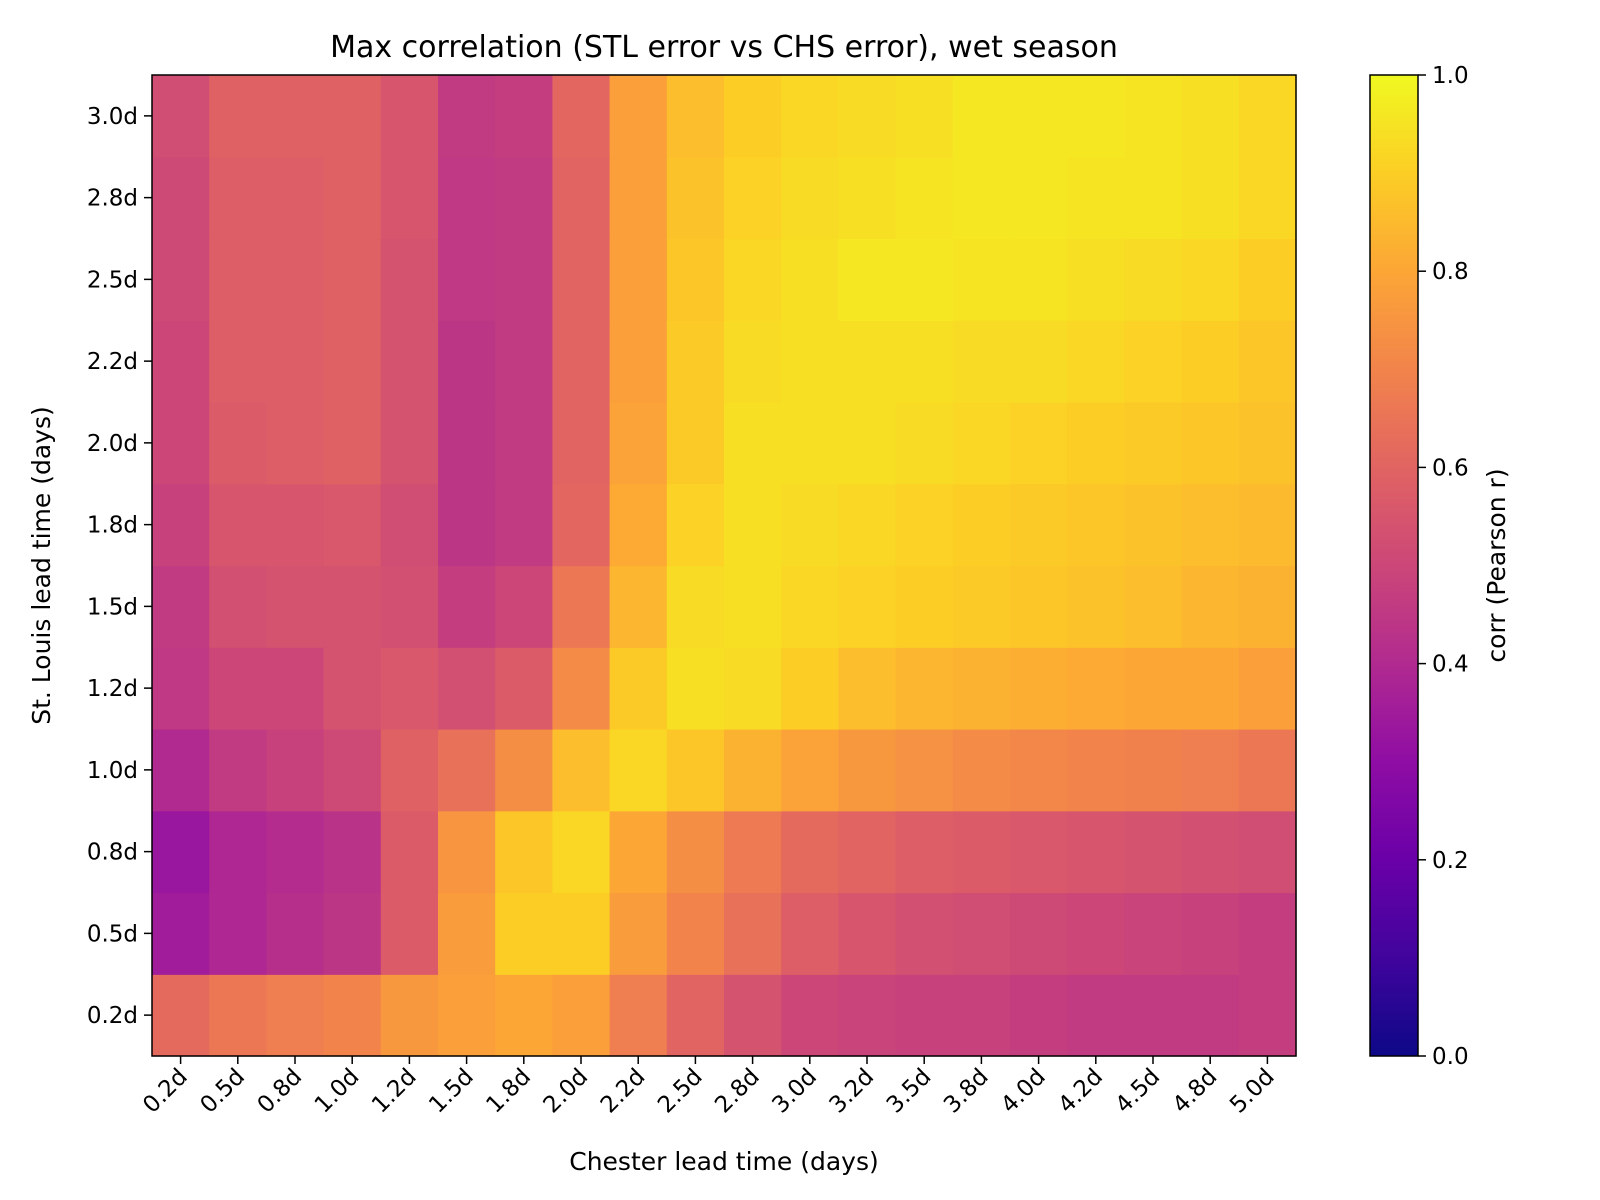 The height and width of the screenshot is (1200, 1600). What do you see at coordinates (680, 1091) in the screenshot?
I see `x-tick-label: 2.5d` at bounding box center [680, 1091].